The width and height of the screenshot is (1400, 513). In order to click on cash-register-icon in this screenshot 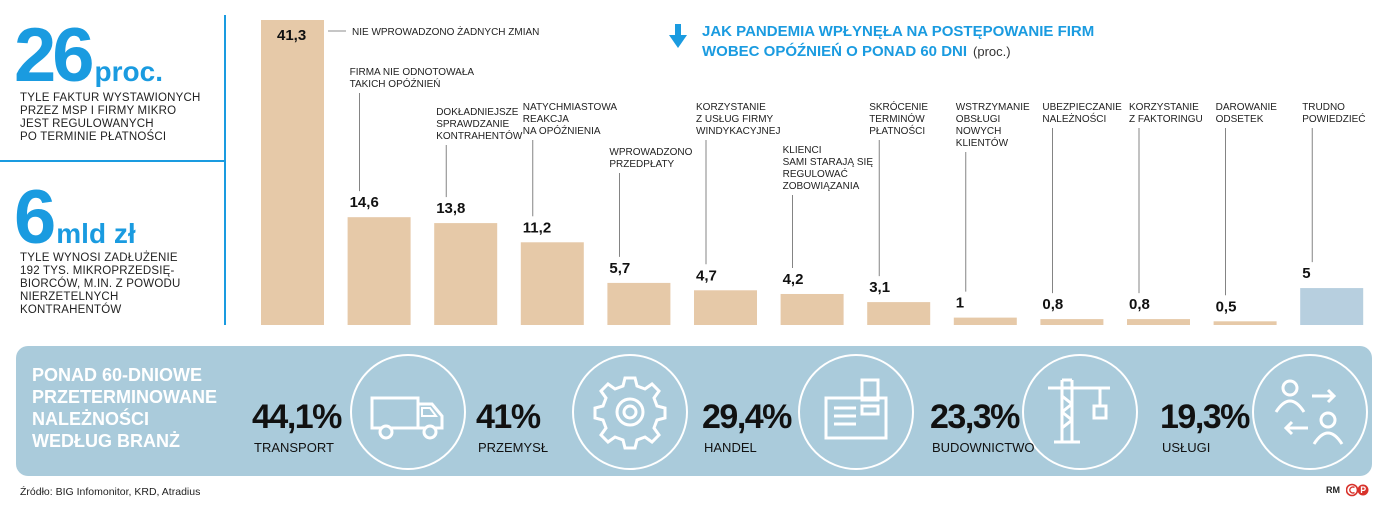, I will do `click(856, 409)`.